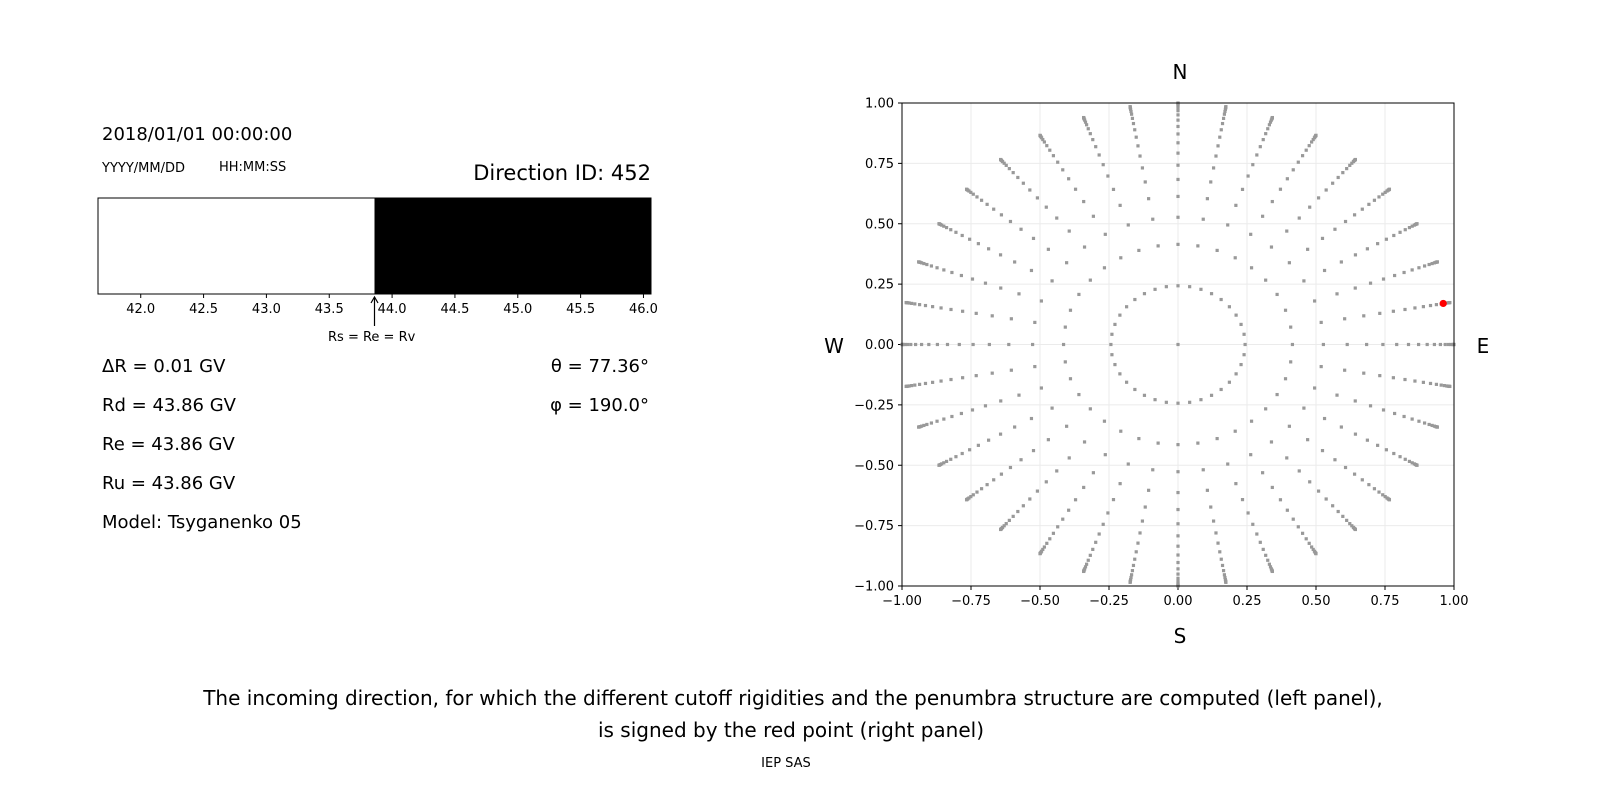 The height and width of the screenshot is (800, 1600). What do you see at coordinates (202, 522) in the screenshot?
I see `model-label: Model: Tsyganenko 05` at bounding box center [202, 522].